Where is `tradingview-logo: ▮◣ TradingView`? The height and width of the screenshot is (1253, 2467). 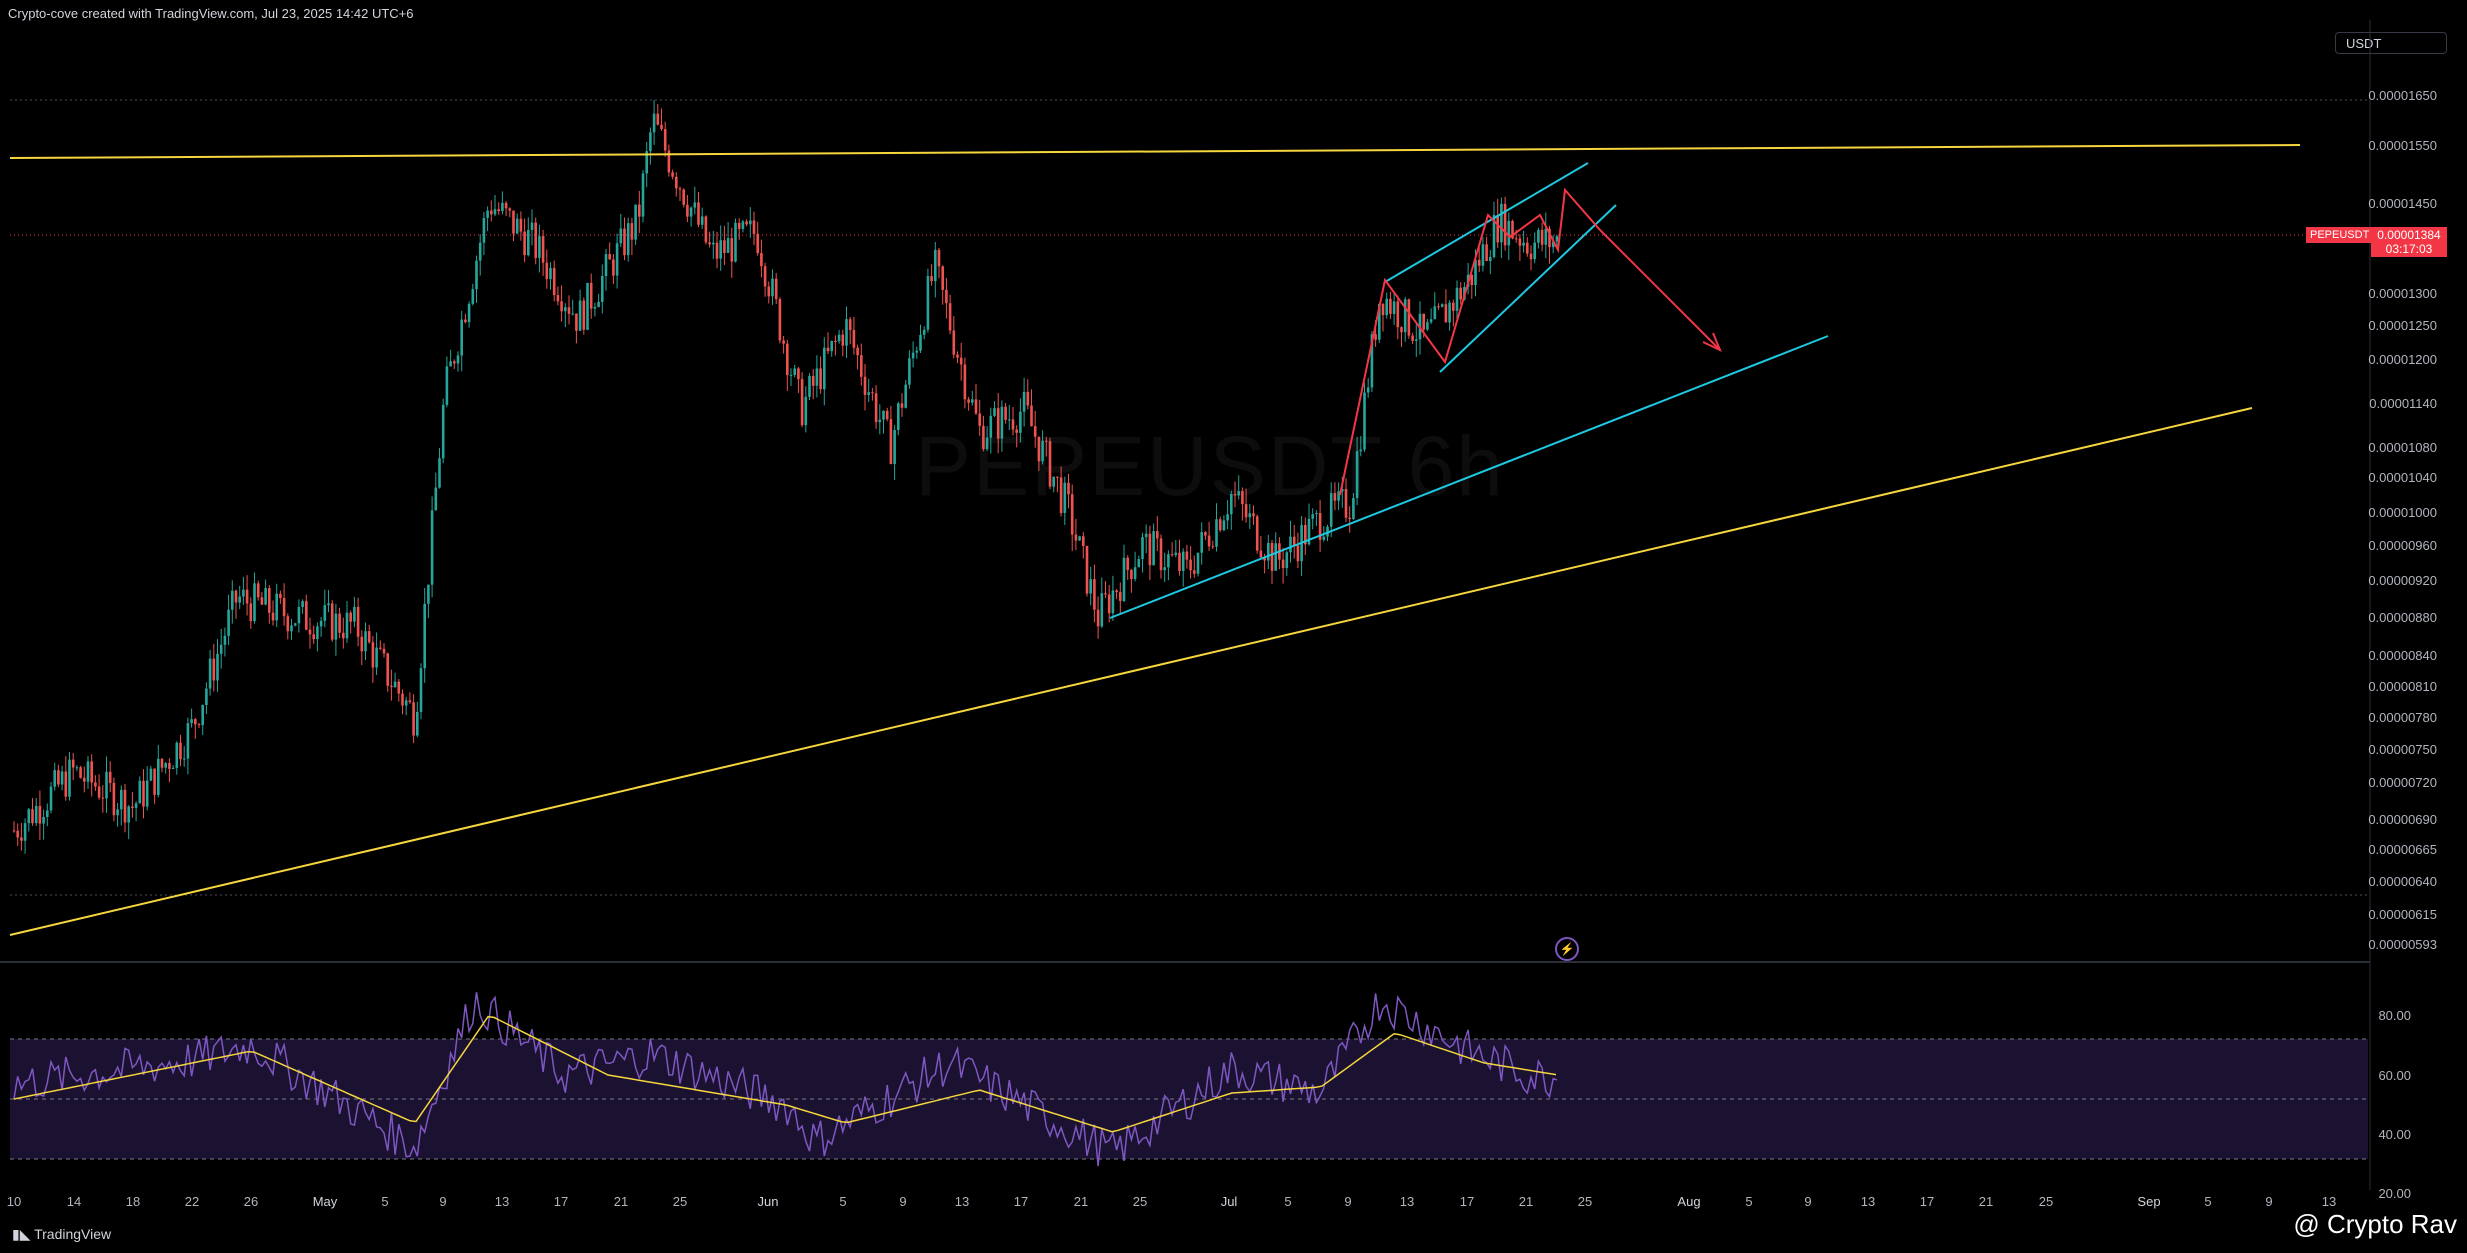
tradingview-logo: ▮◣ TradingView is located at coordinates (61, 1234).